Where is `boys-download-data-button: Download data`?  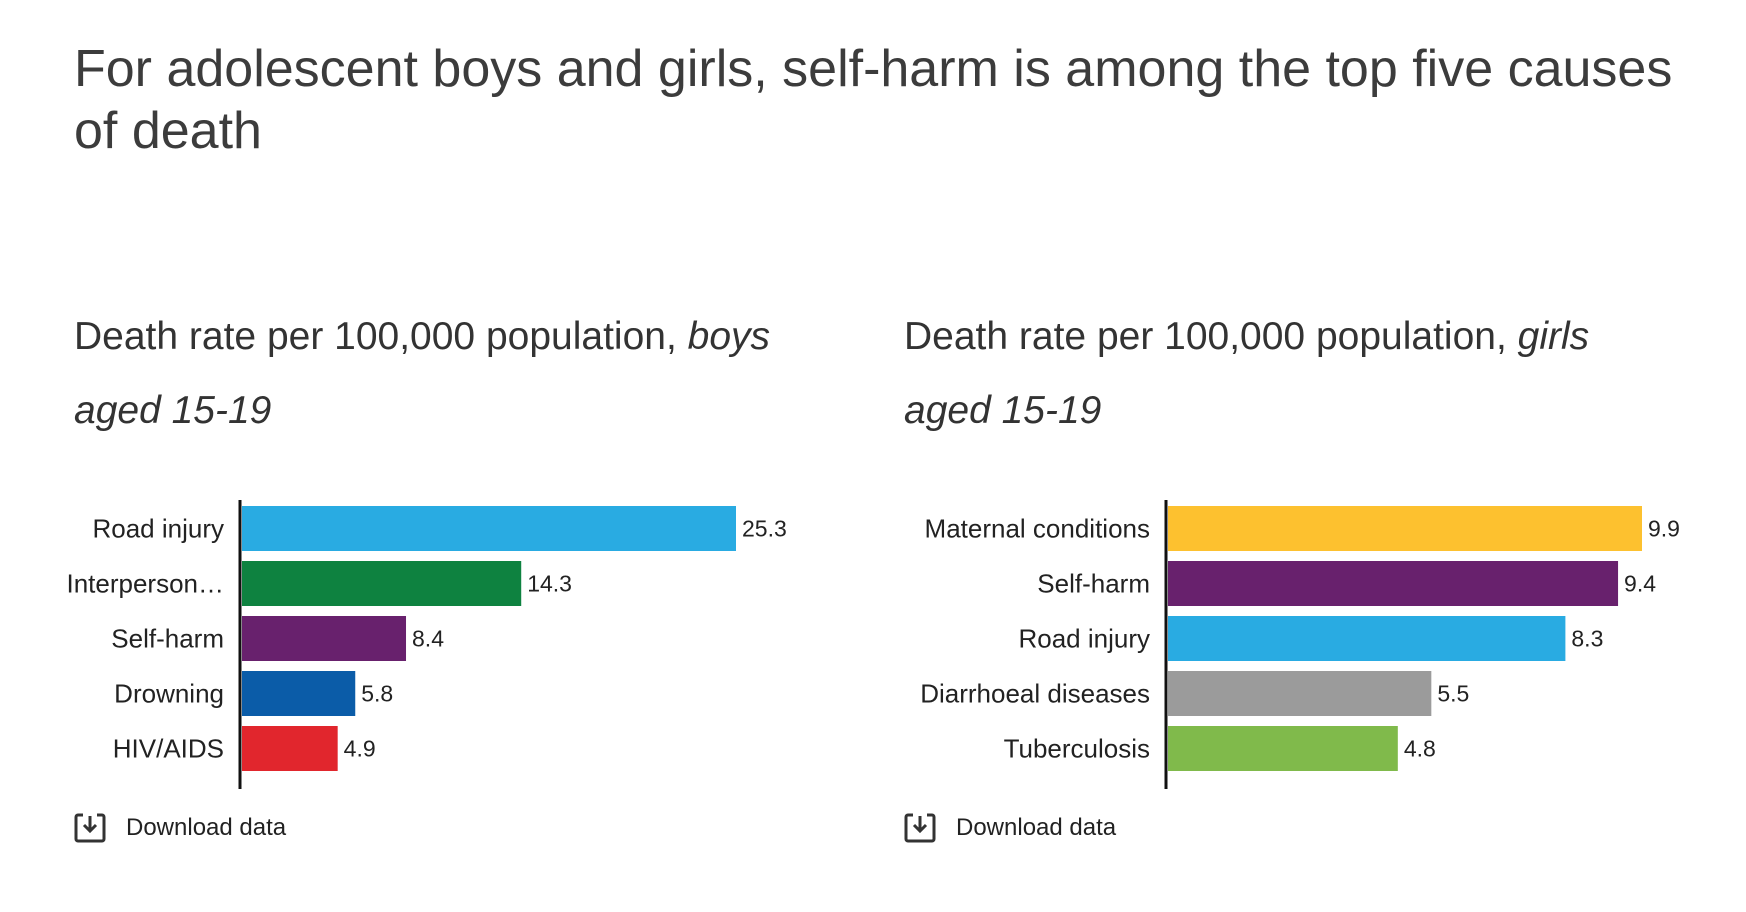 boys-download-data-button: Download data is located at coordinates (180, 828).